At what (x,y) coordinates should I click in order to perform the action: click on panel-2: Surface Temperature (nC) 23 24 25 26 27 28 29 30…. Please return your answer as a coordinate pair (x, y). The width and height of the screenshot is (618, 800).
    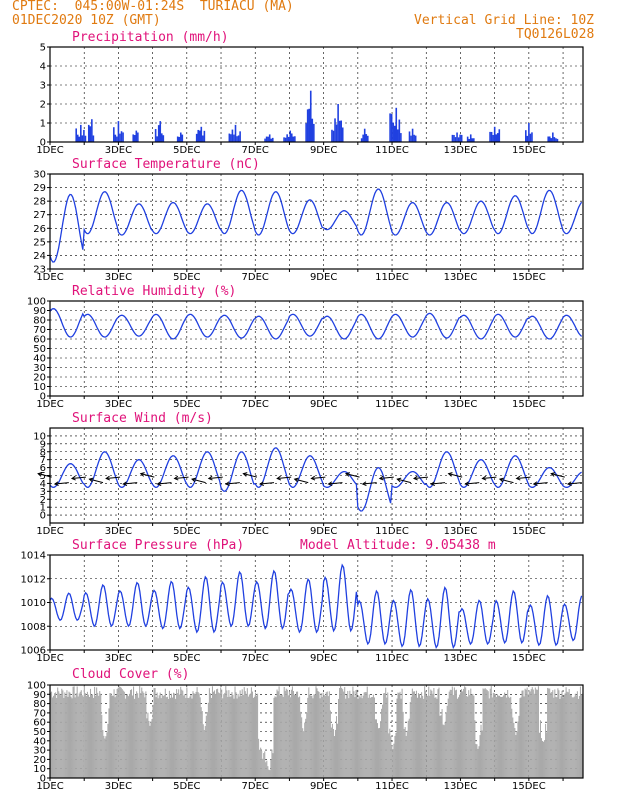
    Looking at the image, I should click on (308, 220).